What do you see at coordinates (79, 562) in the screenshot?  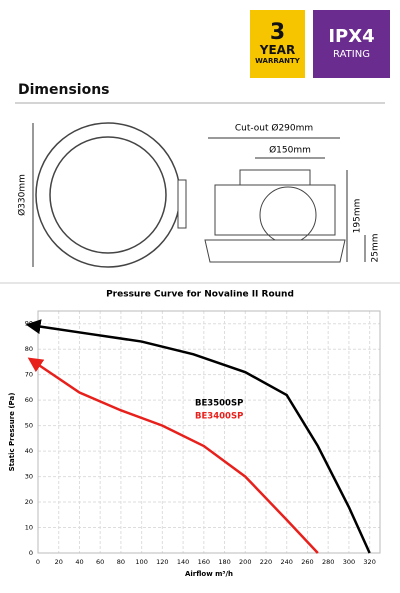 I see `x-tick-label: 40` at bounding box center [79, 562].